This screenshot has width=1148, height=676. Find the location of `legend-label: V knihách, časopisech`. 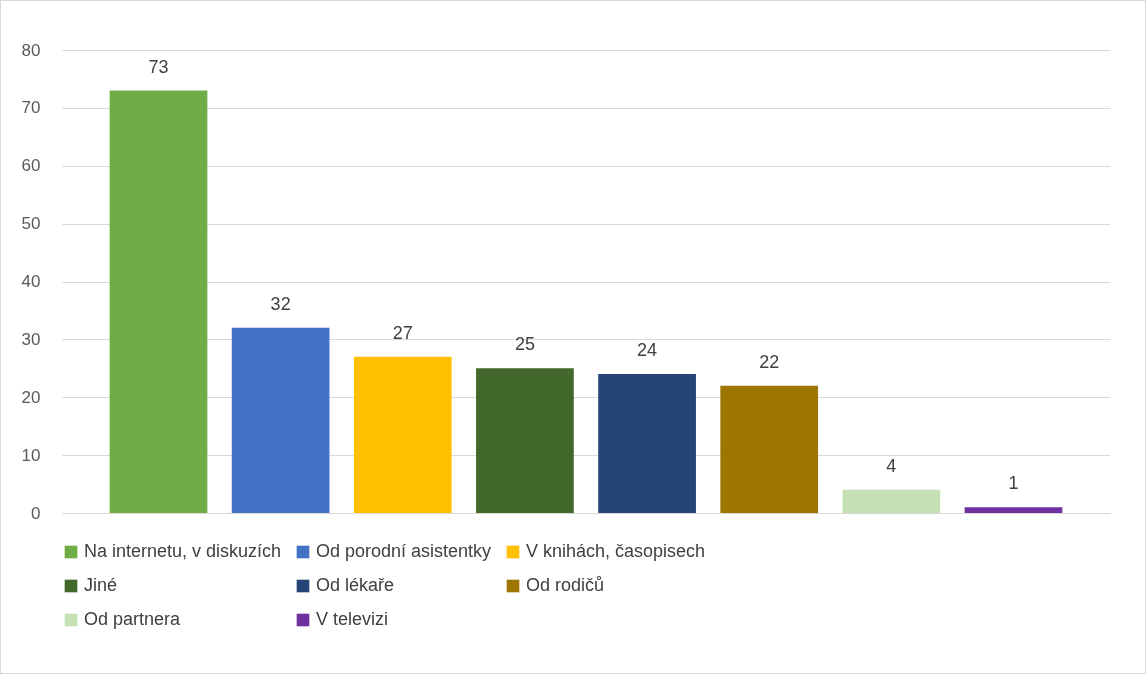

legend-label: V knihách, časopisech is located at coordinates (616, 551).